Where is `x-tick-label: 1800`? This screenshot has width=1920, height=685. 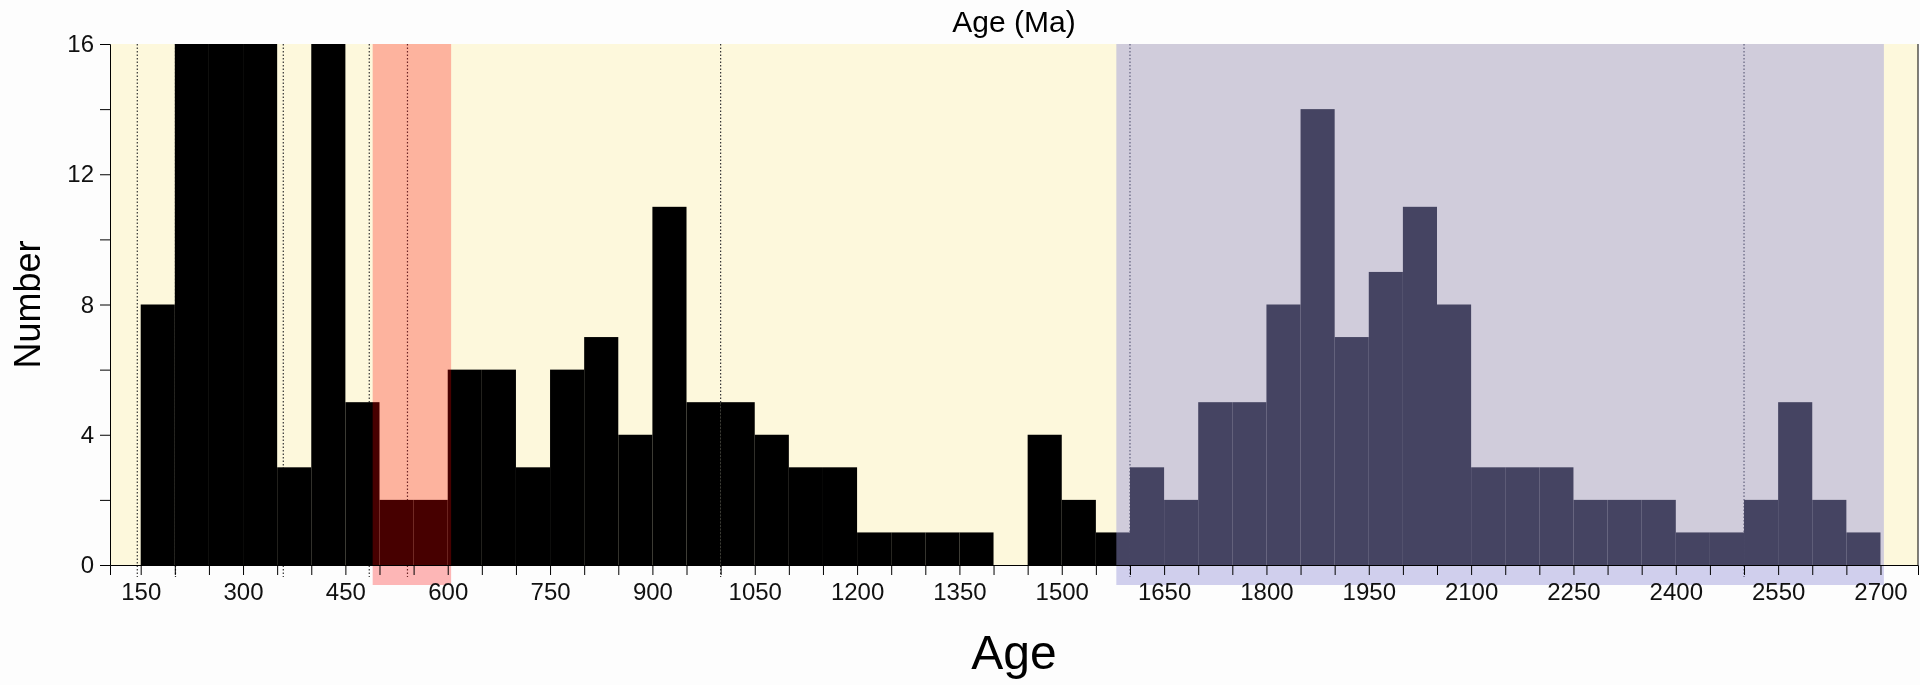 x-tick-label: 1800 is located at coordinates (1267, 592).